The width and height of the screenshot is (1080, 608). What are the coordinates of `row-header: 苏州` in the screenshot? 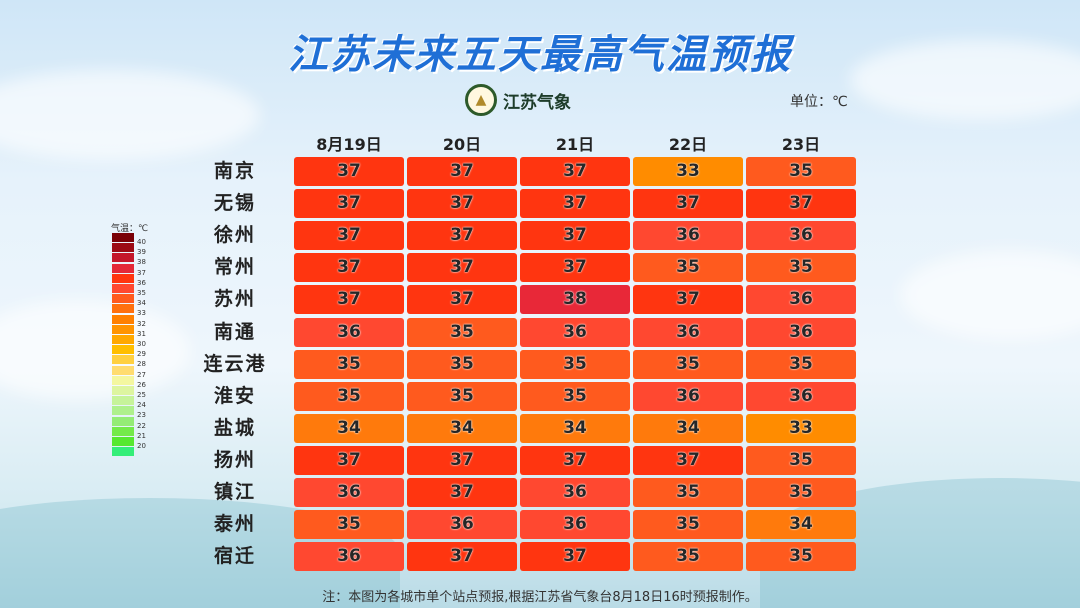 It's located at (234, 299).